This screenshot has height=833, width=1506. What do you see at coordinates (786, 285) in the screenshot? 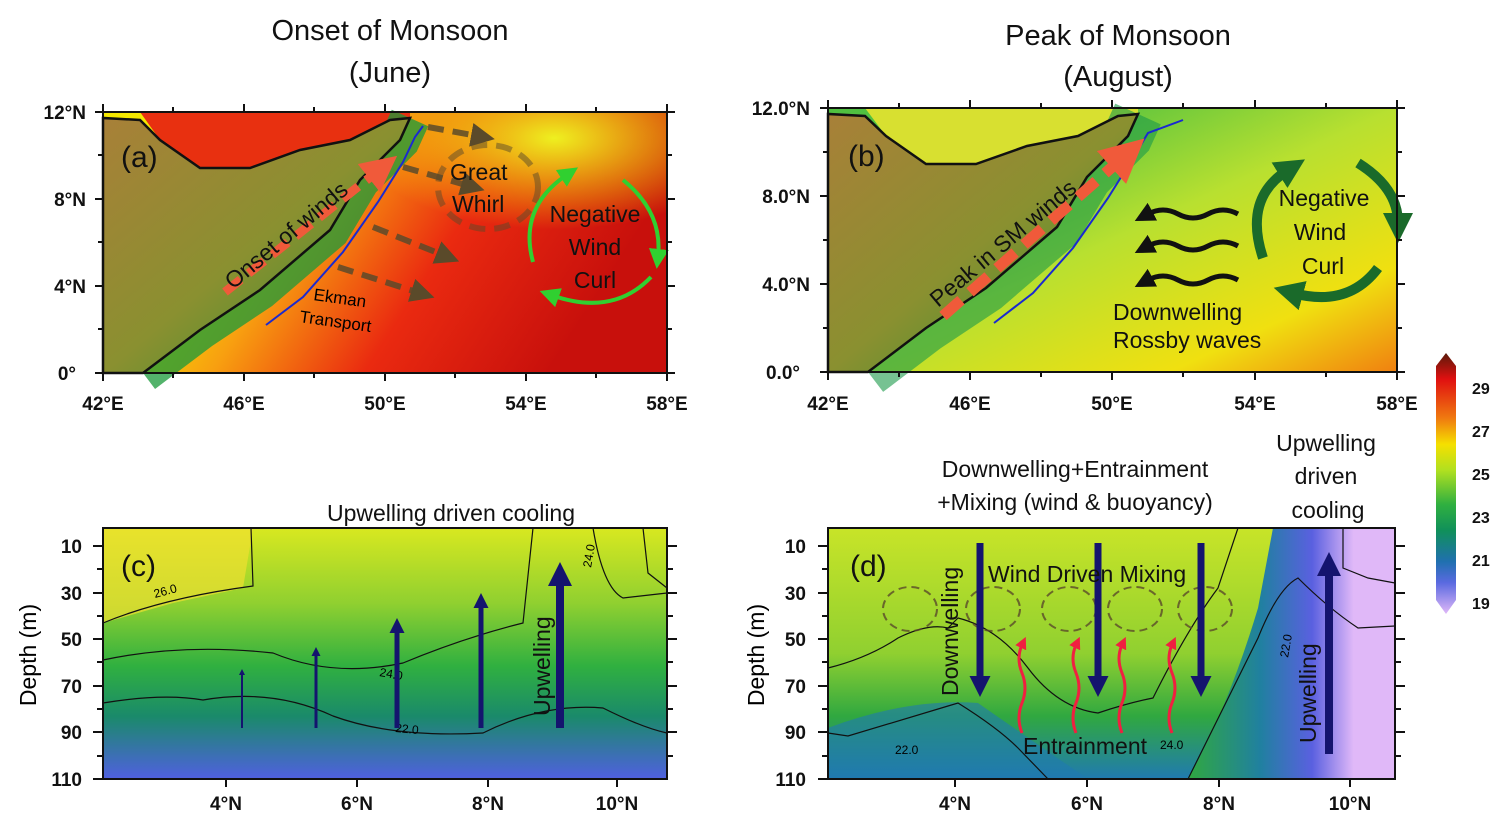
I see `y-tick-label: 4.0°N` at bounding box center [786, 285].